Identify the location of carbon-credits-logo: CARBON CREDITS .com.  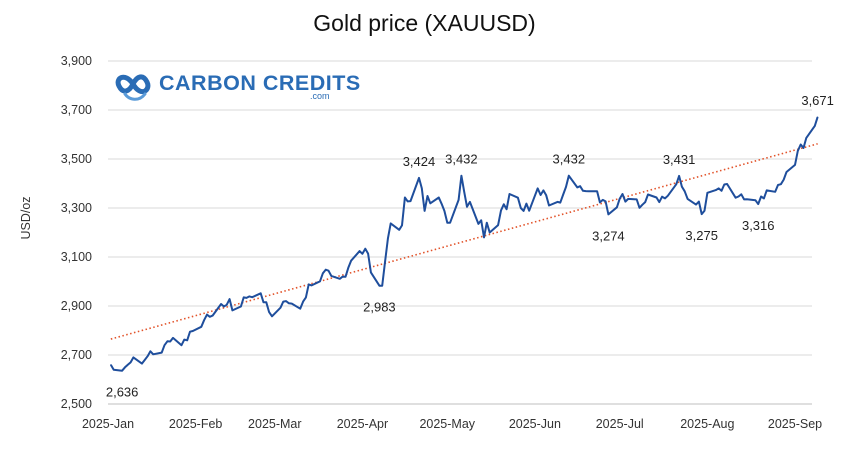
(238, 86).